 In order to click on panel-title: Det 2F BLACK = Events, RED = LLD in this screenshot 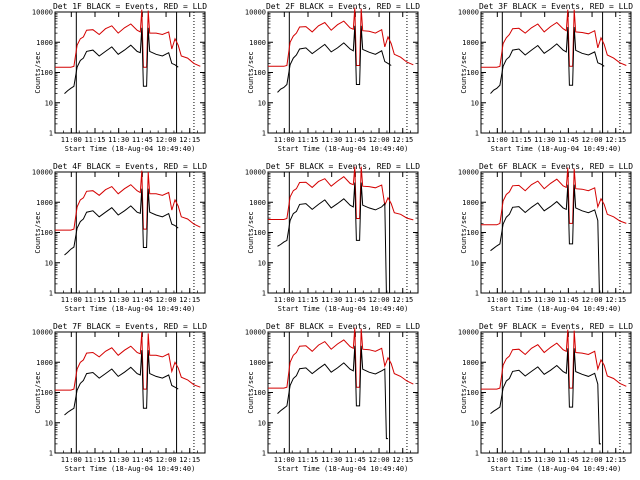, I will do `click(343, 6)`.